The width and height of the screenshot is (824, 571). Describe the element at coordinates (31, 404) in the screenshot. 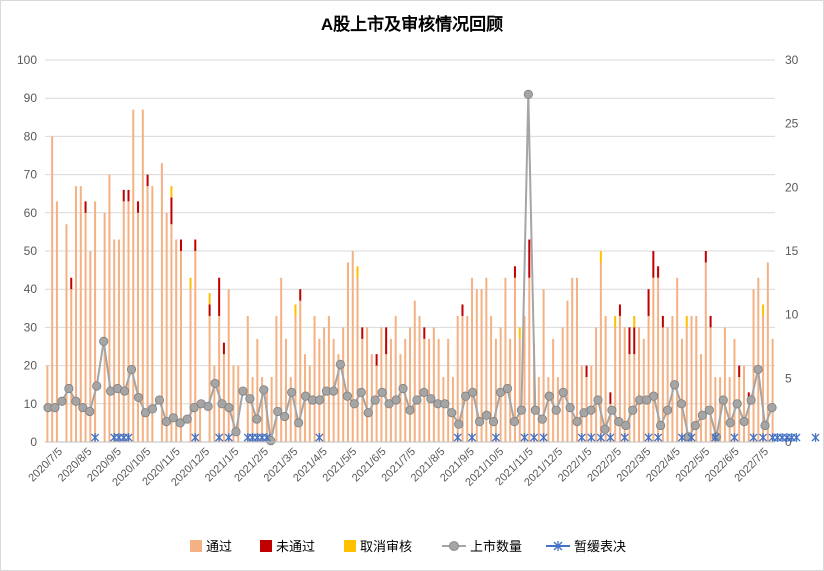

I see `y-left-tick-label: 10` at that location.